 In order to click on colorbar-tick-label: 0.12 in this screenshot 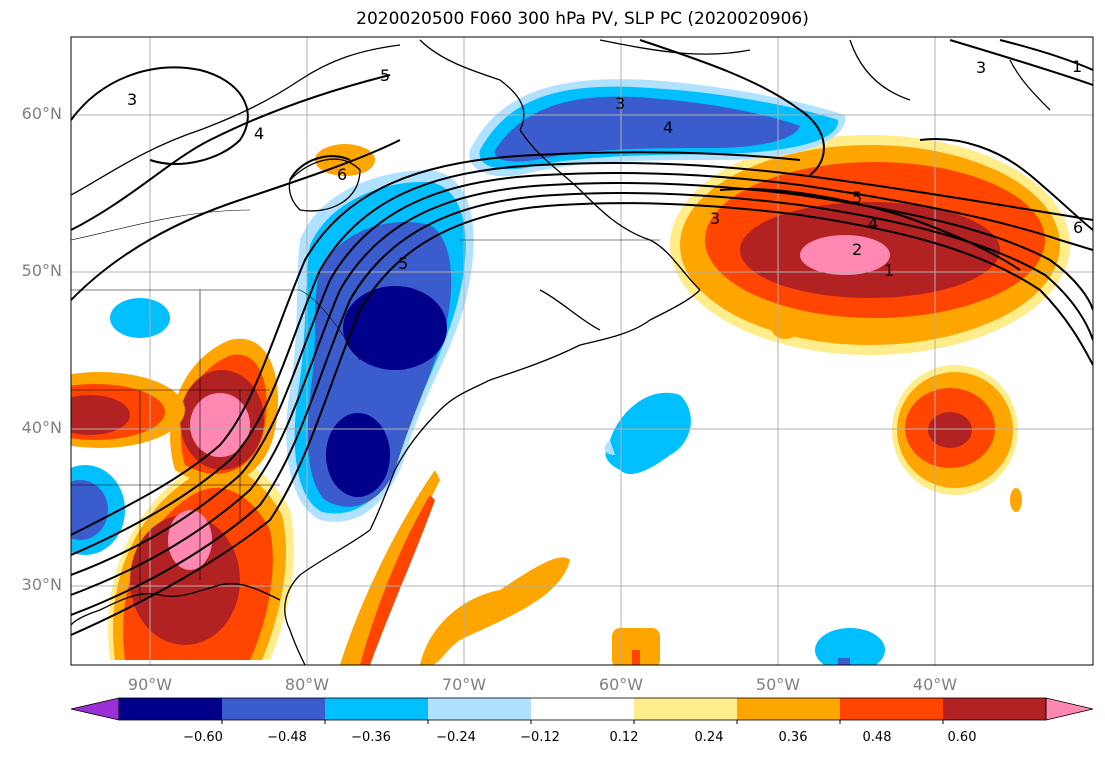, I will do `click(624, 737)`.